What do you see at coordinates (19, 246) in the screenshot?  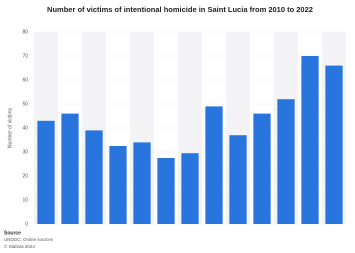 I see `copyright: © Statista 2024` at bounding box center [19, 246].